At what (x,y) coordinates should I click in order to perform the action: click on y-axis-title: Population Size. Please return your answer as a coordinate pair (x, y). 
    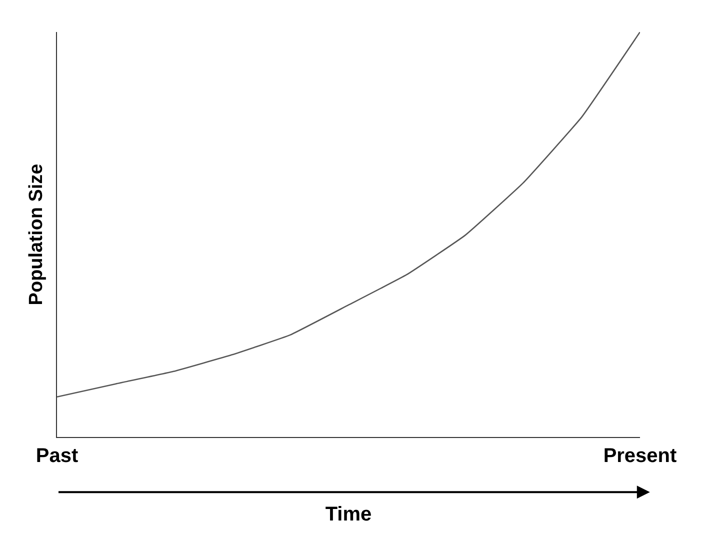
    Looking at the image, I should click on (36, 235).